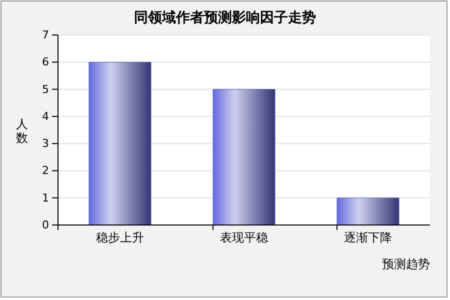 This screenshot has height=300, width=450. I want to click on y-tick-label: 2, so click(45, 171).